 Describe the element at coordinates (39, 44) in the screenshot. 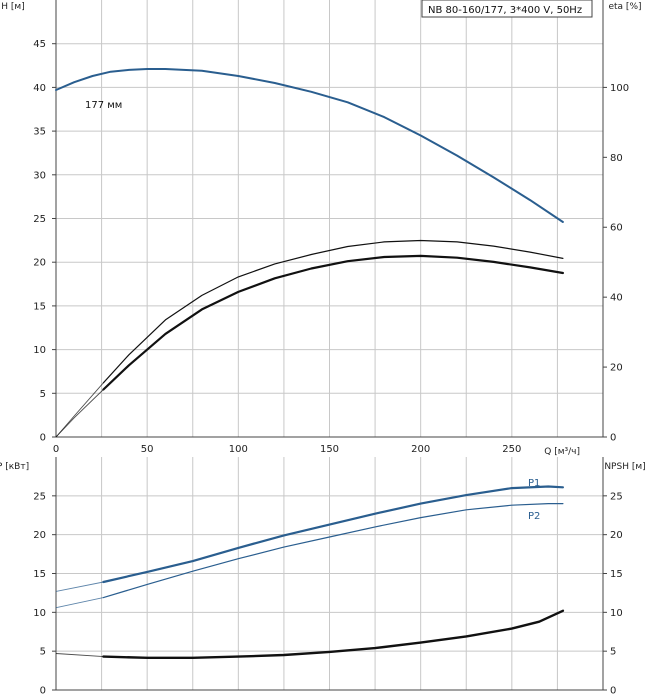

I see `top-left-tick-label: 45` at that location.